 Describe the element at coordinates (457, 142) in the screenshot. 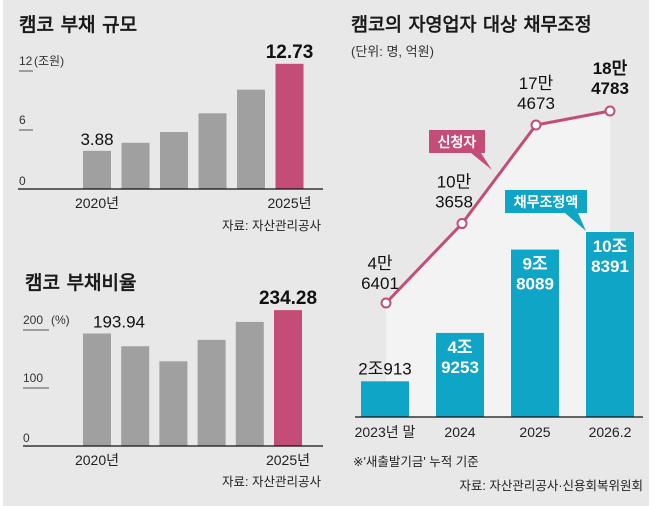

I see `applicants-callout-label: 신청자` at that location.